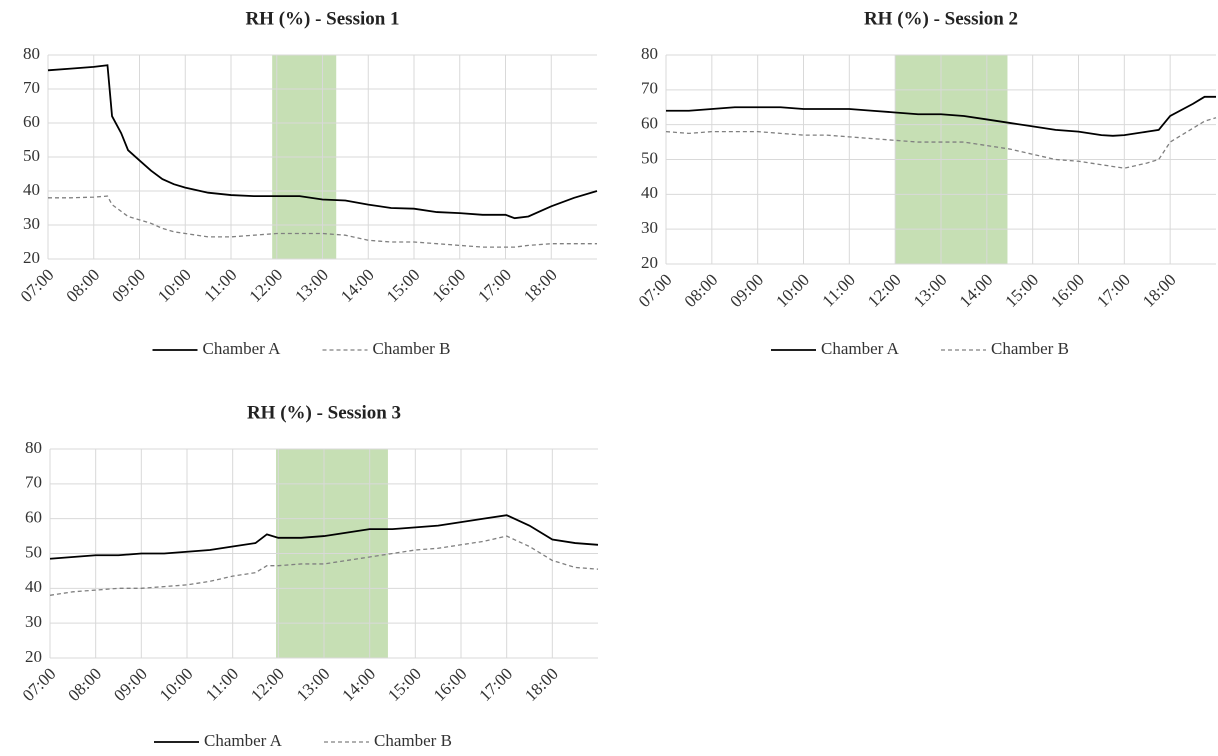  I want to click on chart-title: RH (%) - Session 2, so click(941, 18).